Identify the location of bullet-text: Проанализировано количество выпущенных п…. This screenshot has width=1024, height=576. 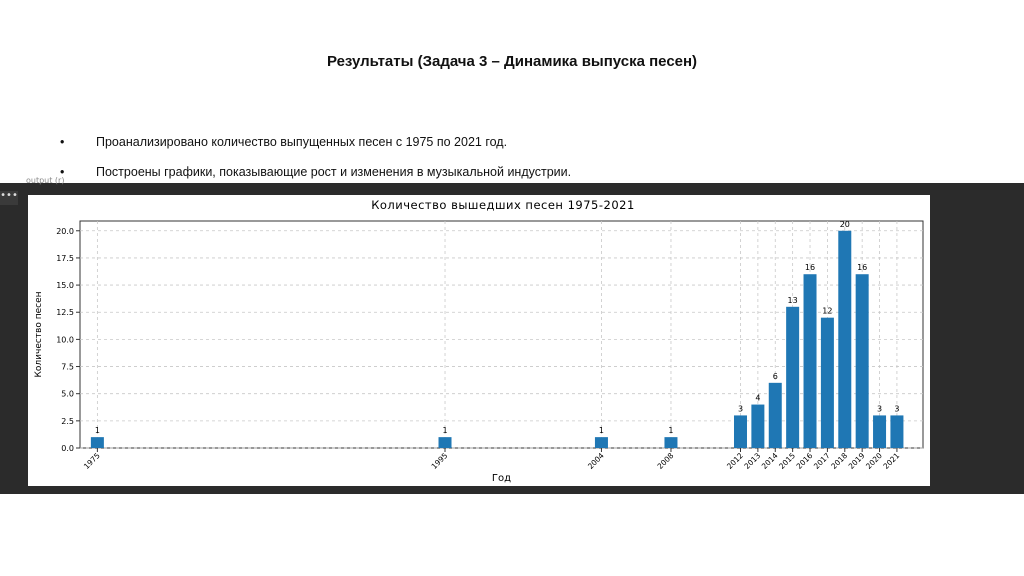
(302, 142).